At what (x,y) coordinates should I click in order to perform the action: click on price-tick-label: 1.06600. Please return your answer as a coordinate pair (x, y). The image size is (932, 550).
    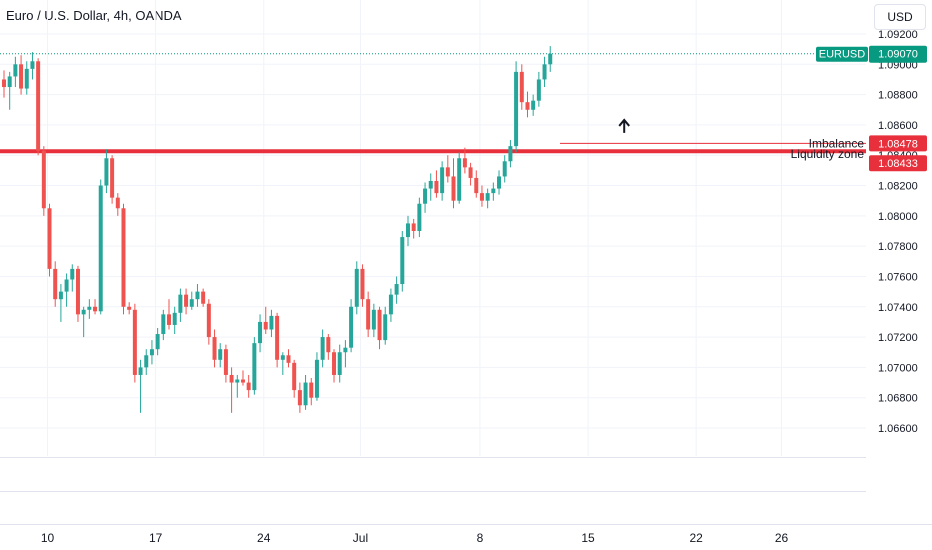
    Looking at the image, I should click on (898, 429).